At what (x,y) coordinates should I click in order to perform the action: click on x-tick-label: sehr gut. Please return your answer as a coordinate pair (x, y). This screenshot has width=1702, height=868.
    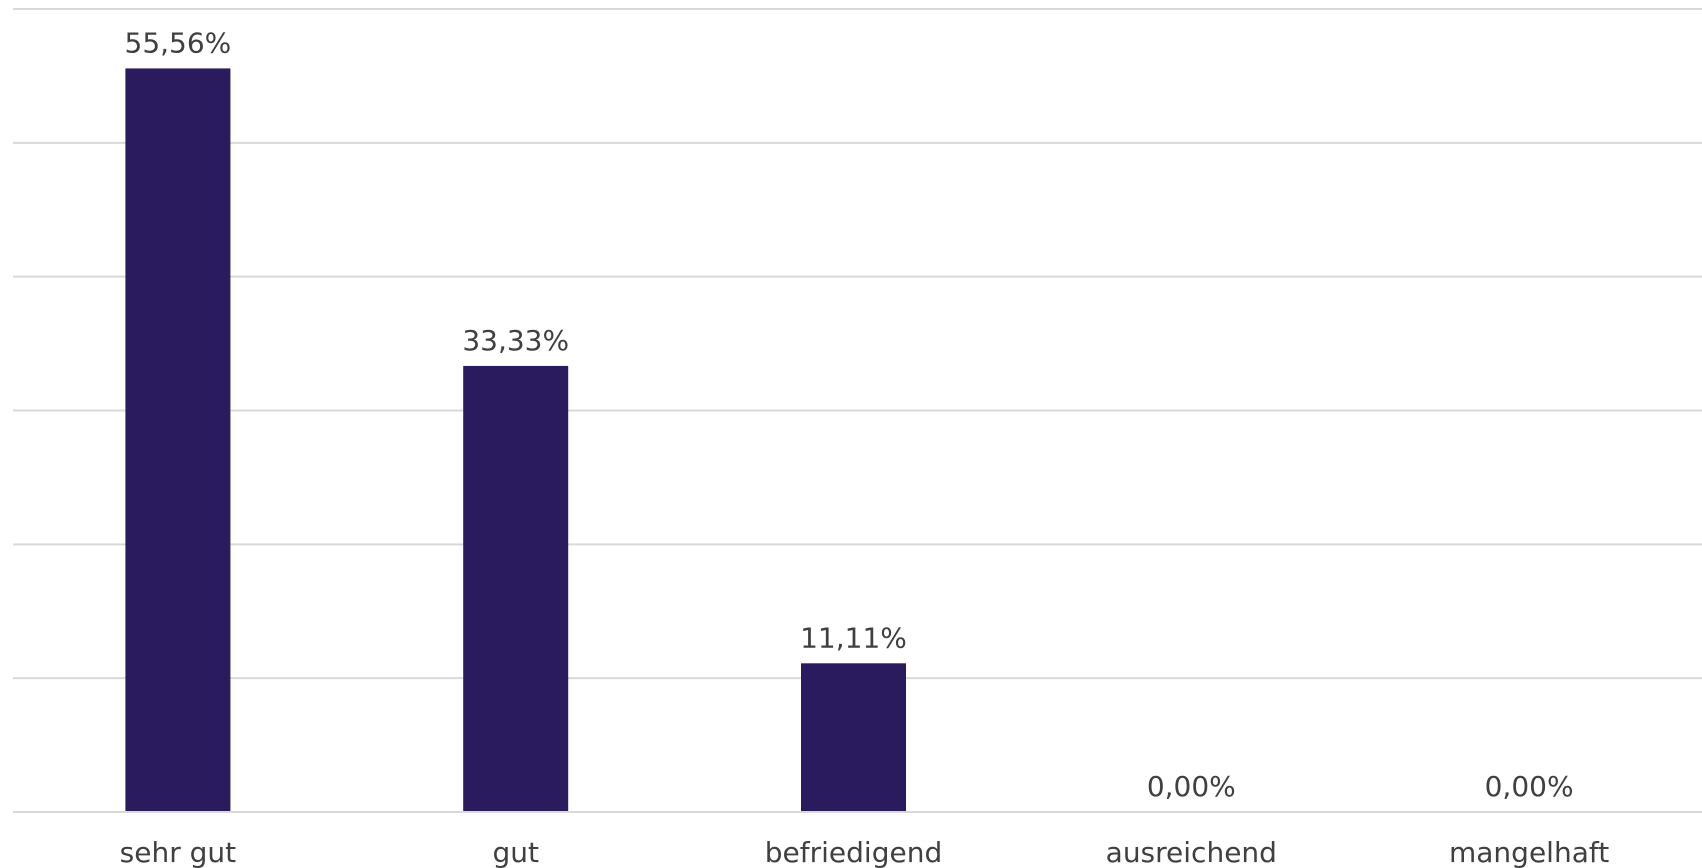
    Looking at the image, I should click on (178, 852).